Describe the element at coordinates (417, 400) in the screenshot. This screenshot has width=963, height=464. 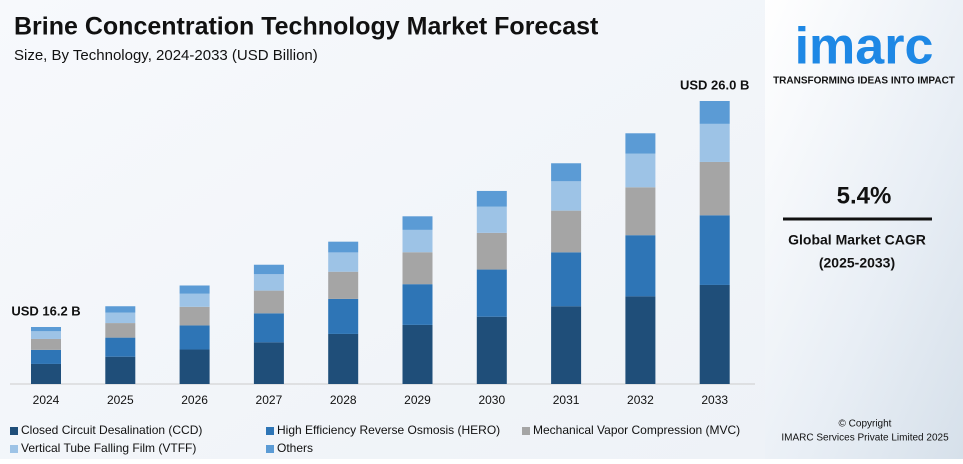
I see `x-tick-label: 2029` at that location.